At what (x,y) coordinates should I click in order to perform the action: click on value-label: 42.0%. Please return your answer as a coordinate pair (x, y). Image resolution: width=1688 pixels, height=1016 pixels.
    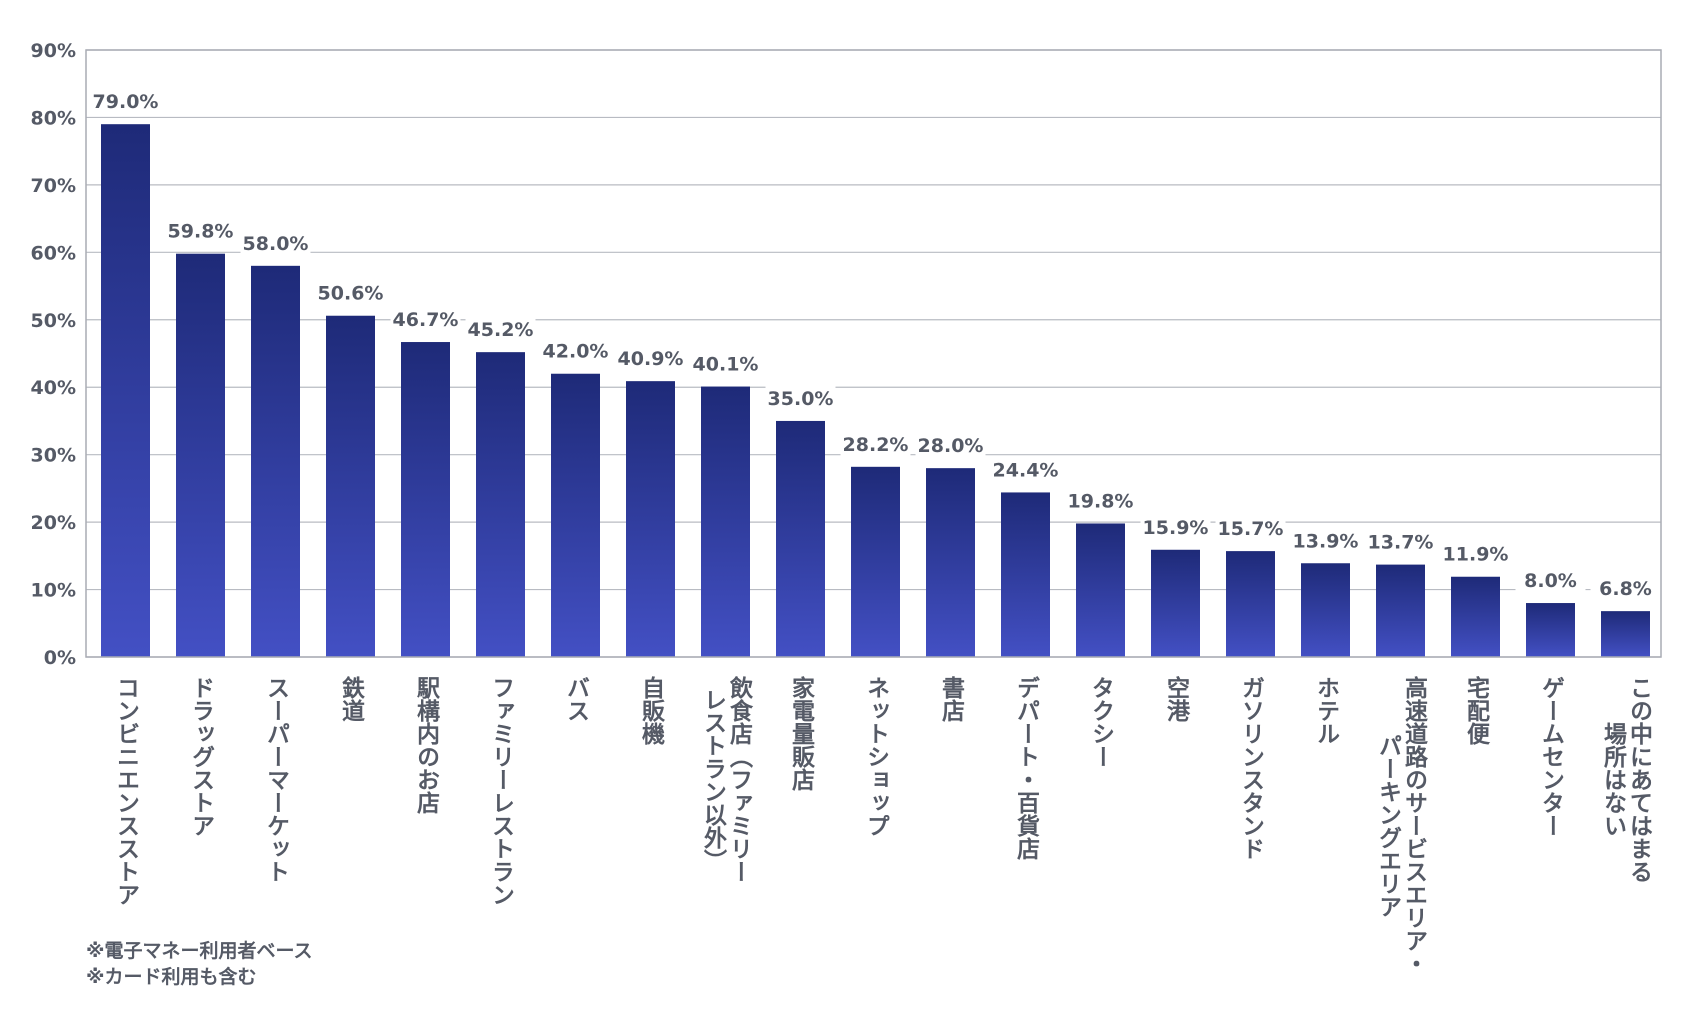
    Looking at the image, I should click on (576, 352).